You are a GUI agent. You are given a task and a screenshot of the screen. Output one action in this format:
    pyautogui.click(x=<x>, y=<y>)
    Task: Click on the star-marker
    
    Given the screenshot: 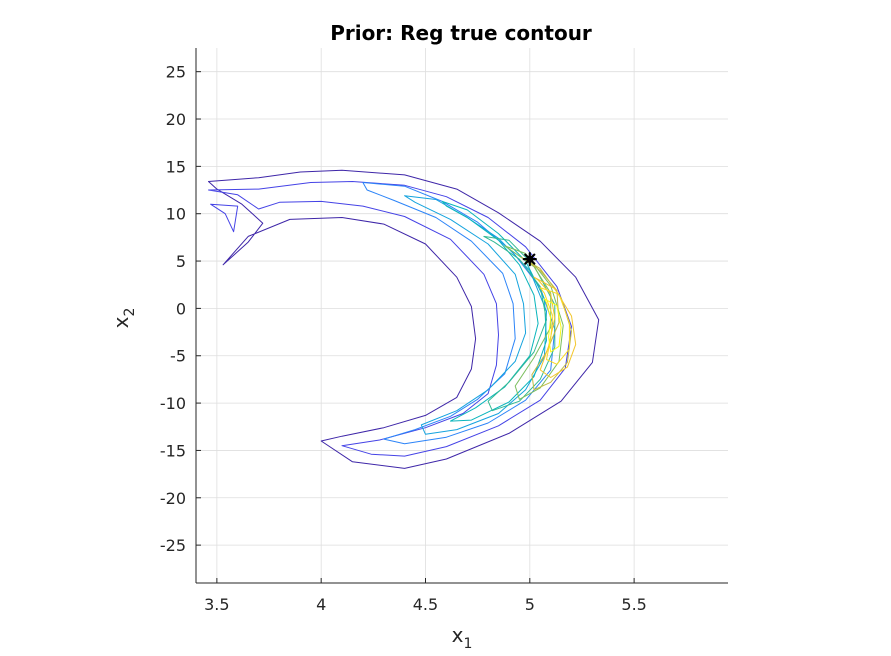 What is the action you would take?
    pyautogui.click(x=529, y=259)
    